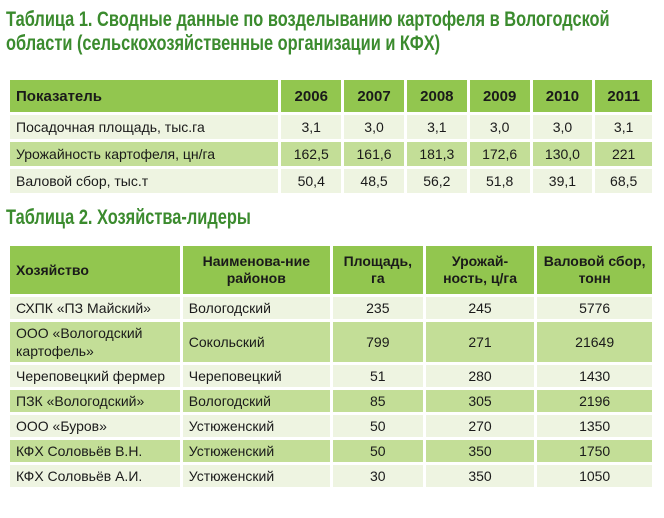 Image resolution: width=664 pixels, height=518 pixels. Describe the element at coordinates (377, 270) in the screenshot. I see `header-cell: Площадь, га` at that location.